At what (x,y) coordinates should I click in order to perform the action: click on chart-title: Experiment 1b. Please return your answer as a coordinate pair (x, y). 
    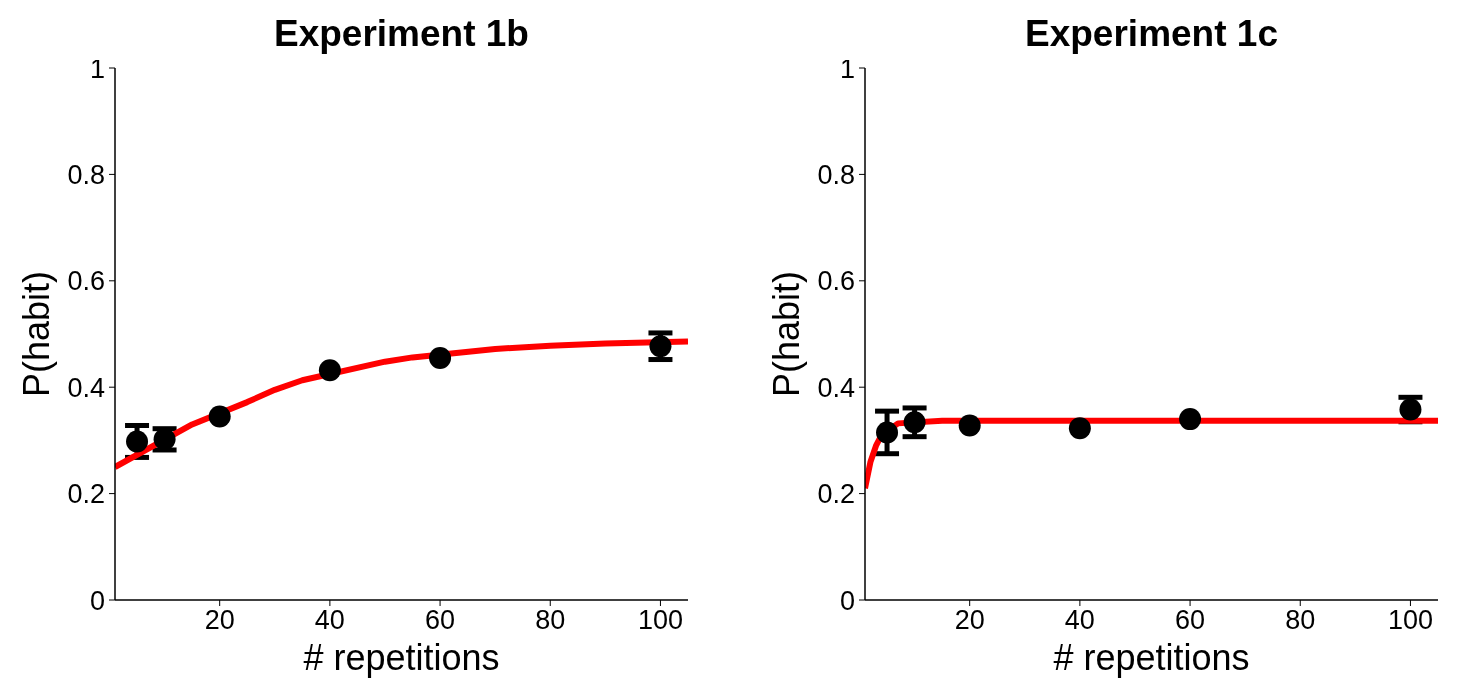
    Looking at the image, I should click on (401, 33).